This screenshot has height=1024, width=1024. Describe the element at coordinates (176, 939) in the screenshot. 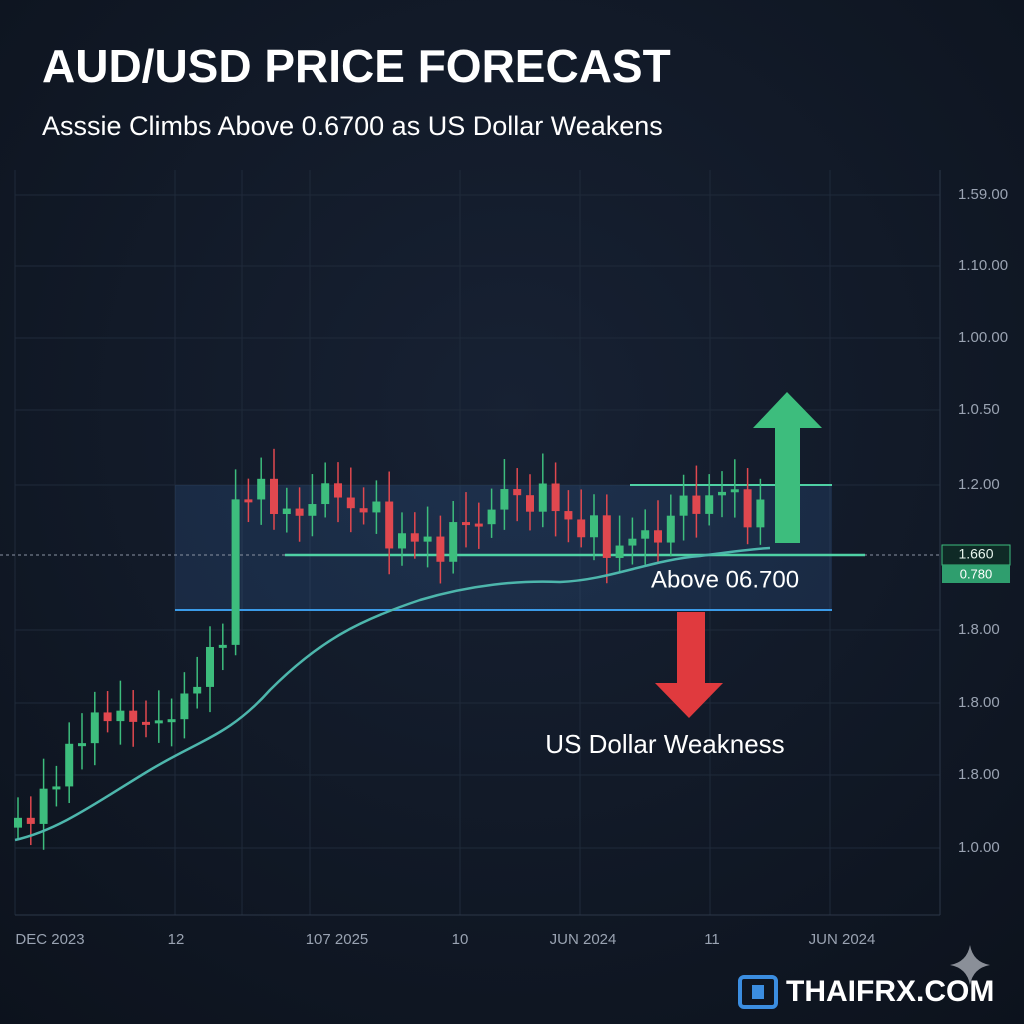

I see `x-tick-label: 12` at that location.